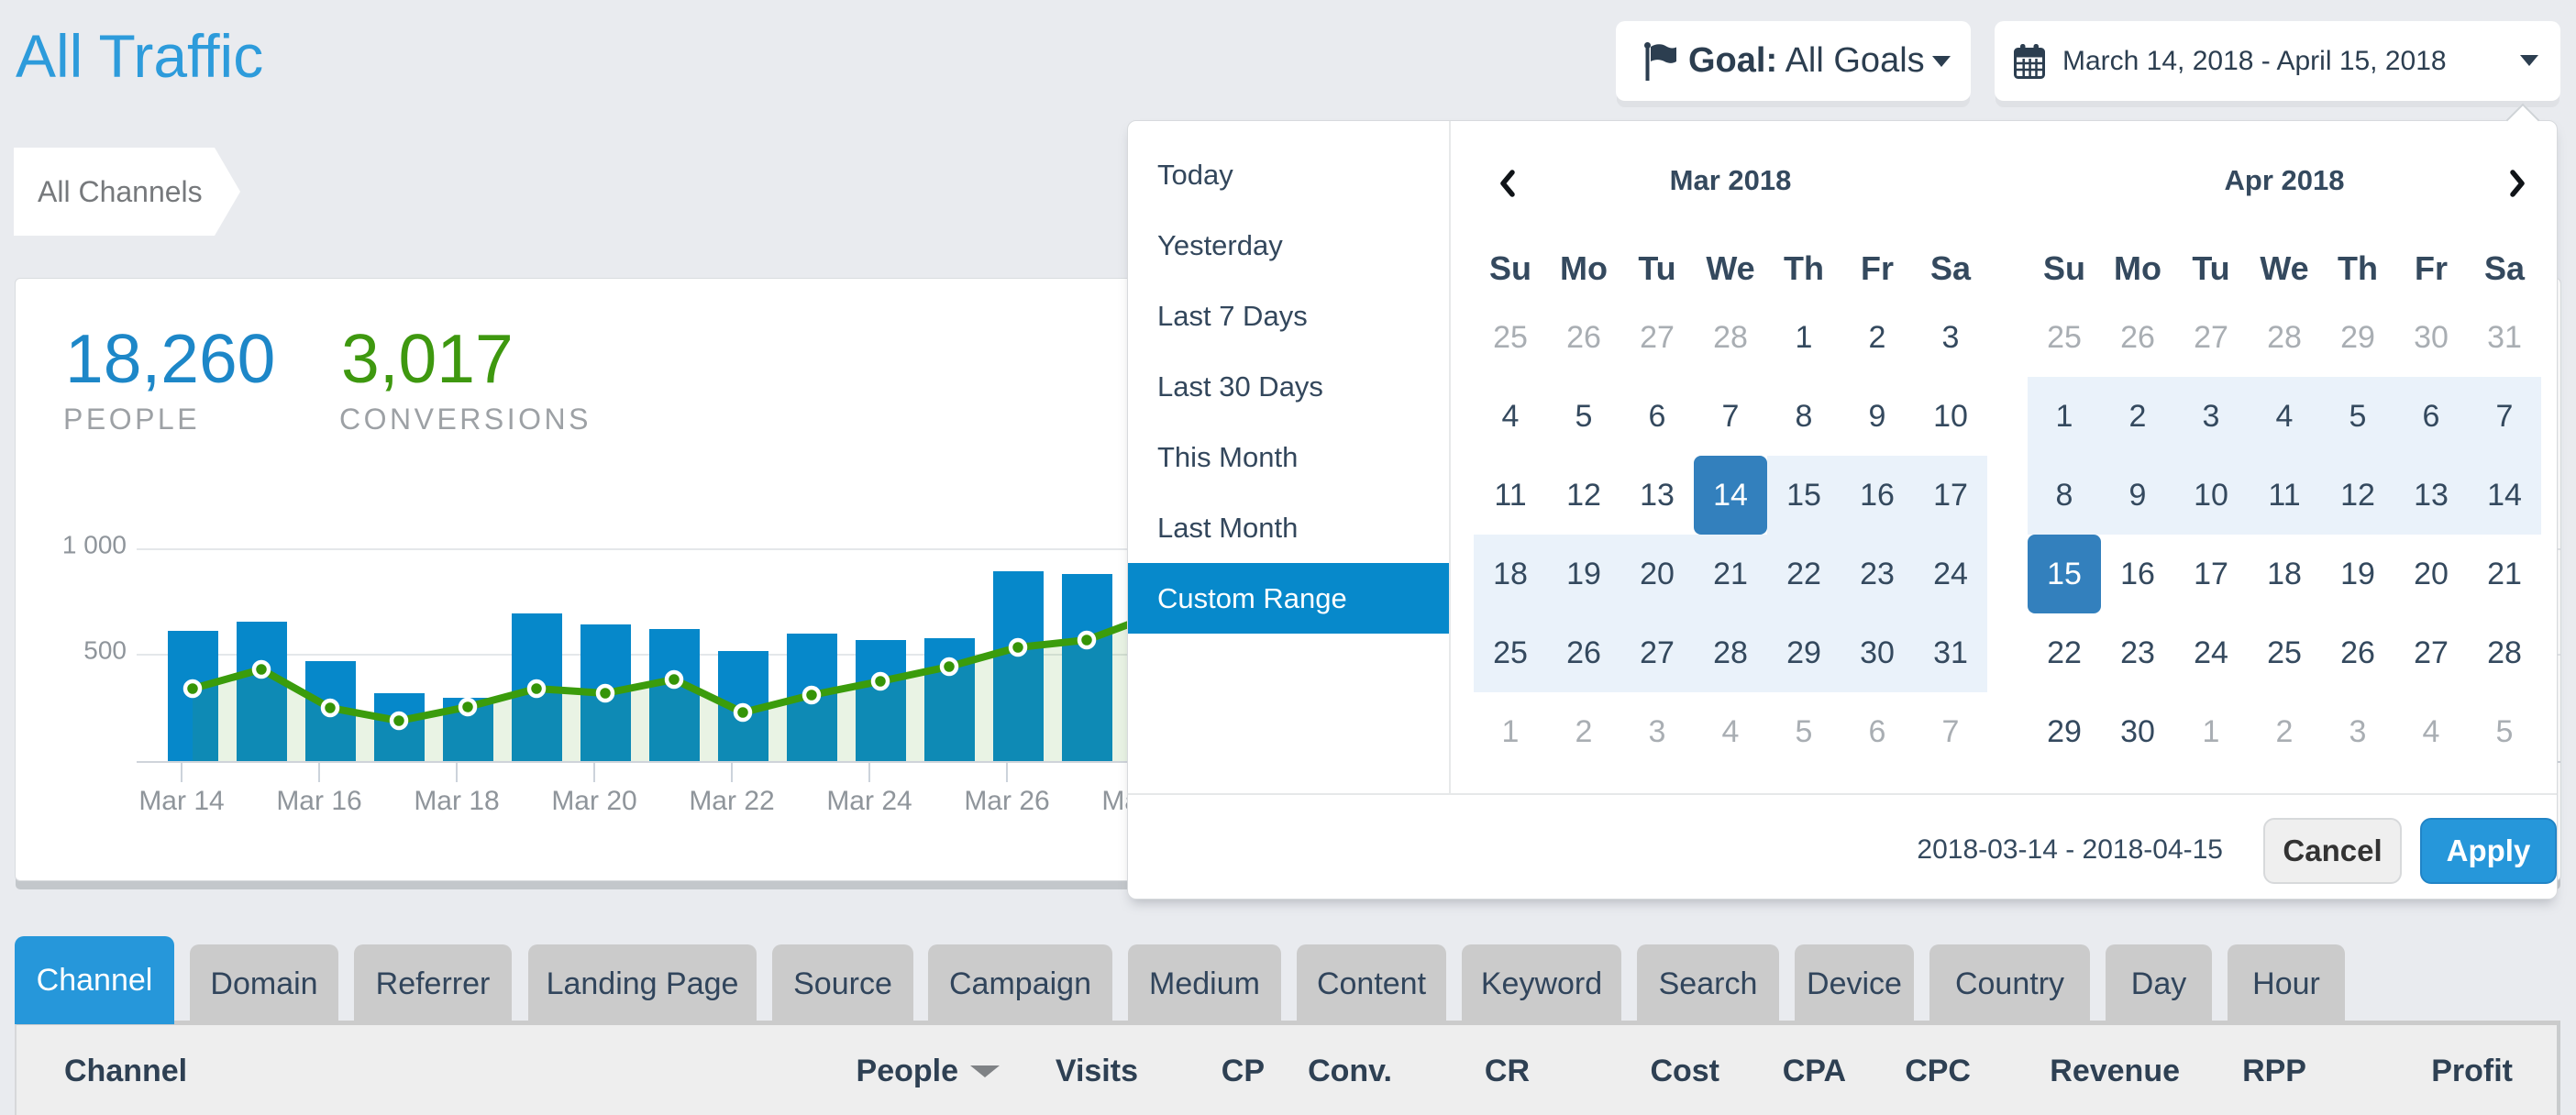  Describe the element at coordinates (869, 801) in the screenshot. I see `svg-text: Mar 24` at that location.